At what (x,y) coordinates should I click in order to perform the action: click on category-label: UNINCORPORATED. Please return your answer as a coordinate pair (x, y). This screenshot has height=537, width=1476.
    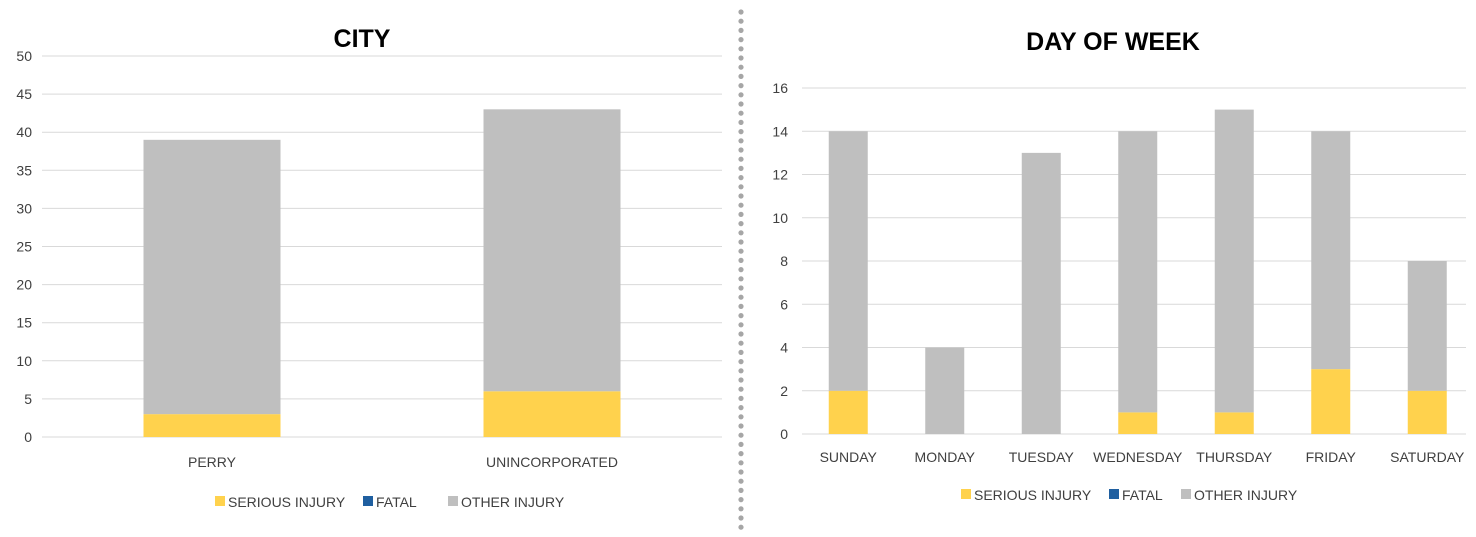
    Looking at the image, I should click on (552, 462).